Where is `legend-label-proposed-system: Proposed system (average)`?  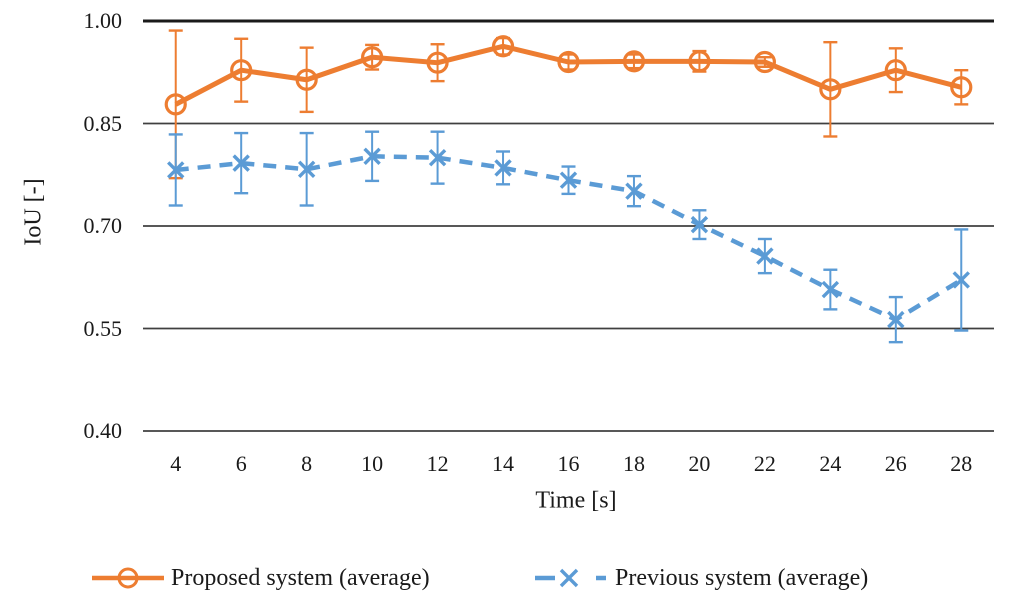
legend-label-proposed-system: Proposed system (average) is located at coordinates (300, 577).